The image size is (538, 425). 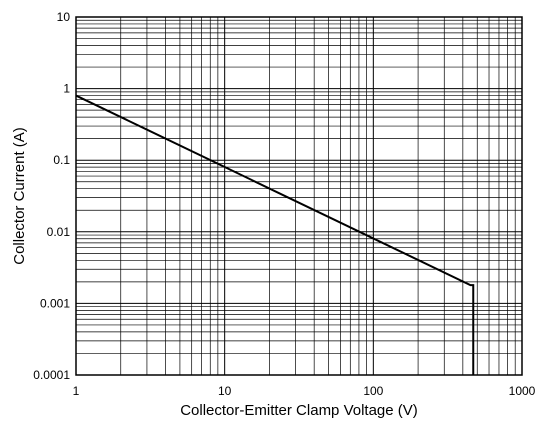 I want to click on y-tick-label: 0.1, so click(x=61, y=160).